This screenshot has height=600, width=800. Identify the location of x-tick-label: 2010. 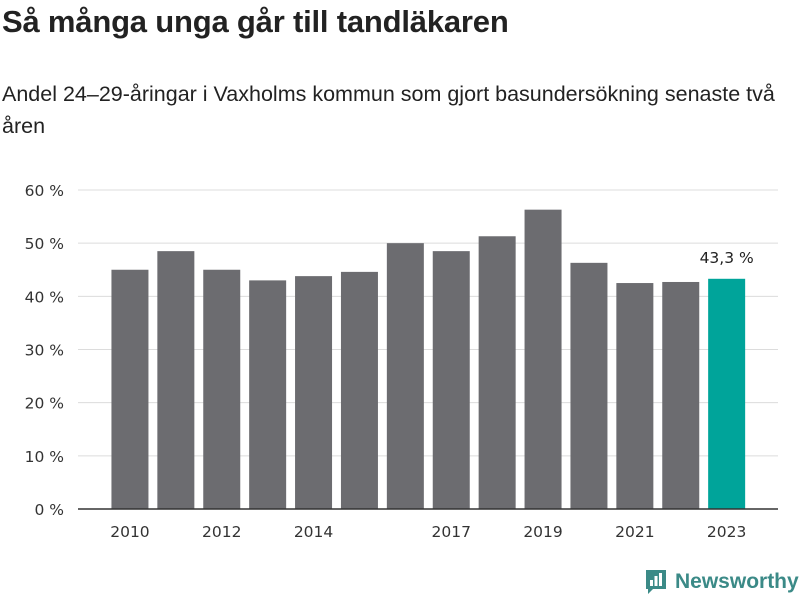
(129, 532).